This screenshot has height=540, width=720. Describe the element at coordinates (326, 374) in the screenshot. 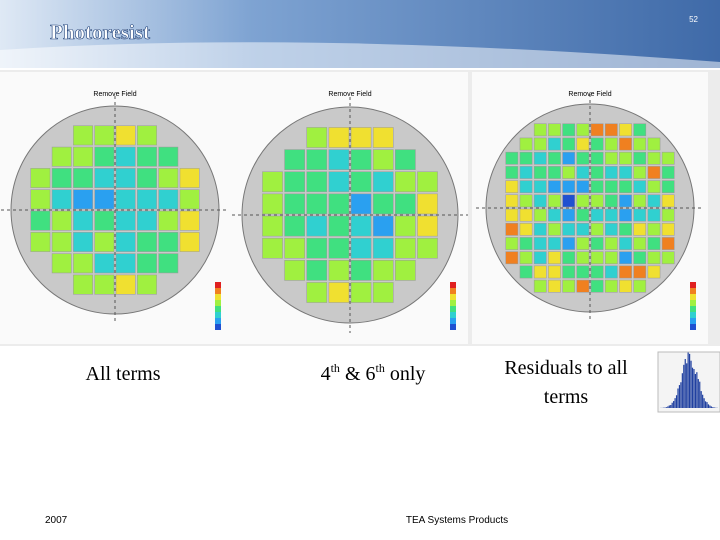

I see `caption-part: 4` at that location.